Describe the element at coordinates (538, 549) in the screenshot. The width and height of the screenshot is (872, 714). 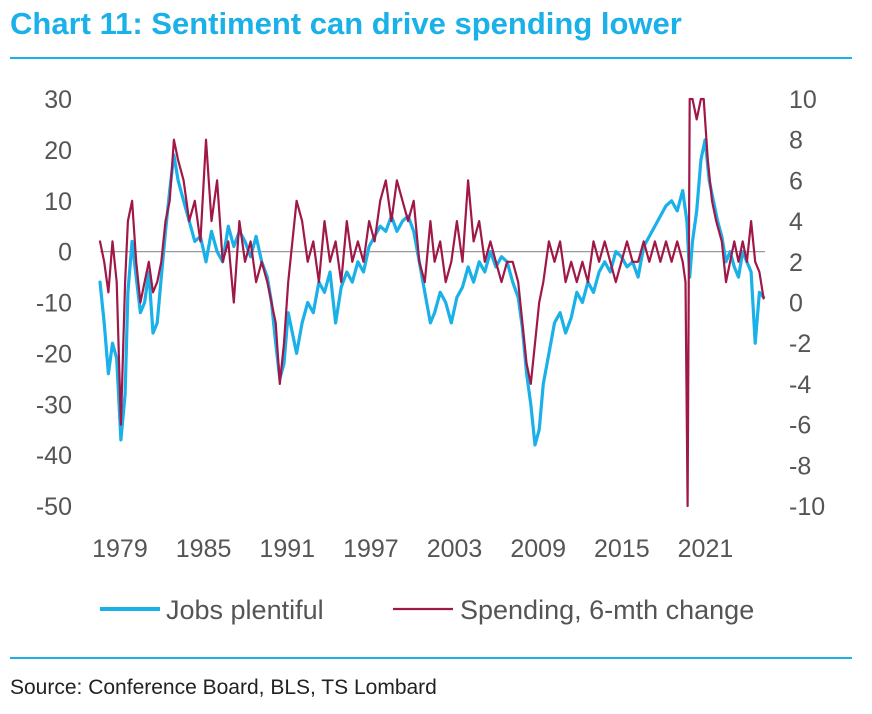
I see `x-tick-label: 2009` at that location.